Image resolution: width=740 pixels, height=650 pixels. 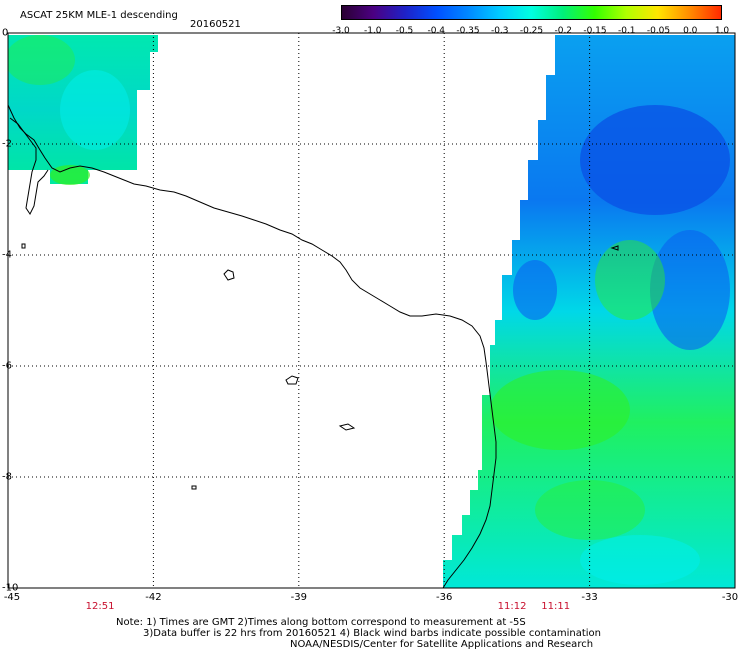 What do you see at coordinates (556, 606) in the screenshot?
I see `pass-time-label: 11:11` at bounding box center [556, 606].